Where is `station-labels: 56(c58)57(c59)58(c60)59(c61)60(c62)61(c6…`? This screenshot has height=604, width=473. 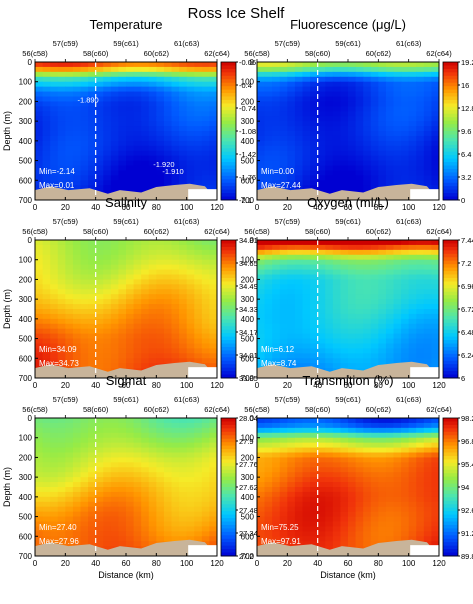 station-labels: 56(c58)57(c59)58(c60)59(c61)60(c62)61(c6… is located at coordinates (126, 228).